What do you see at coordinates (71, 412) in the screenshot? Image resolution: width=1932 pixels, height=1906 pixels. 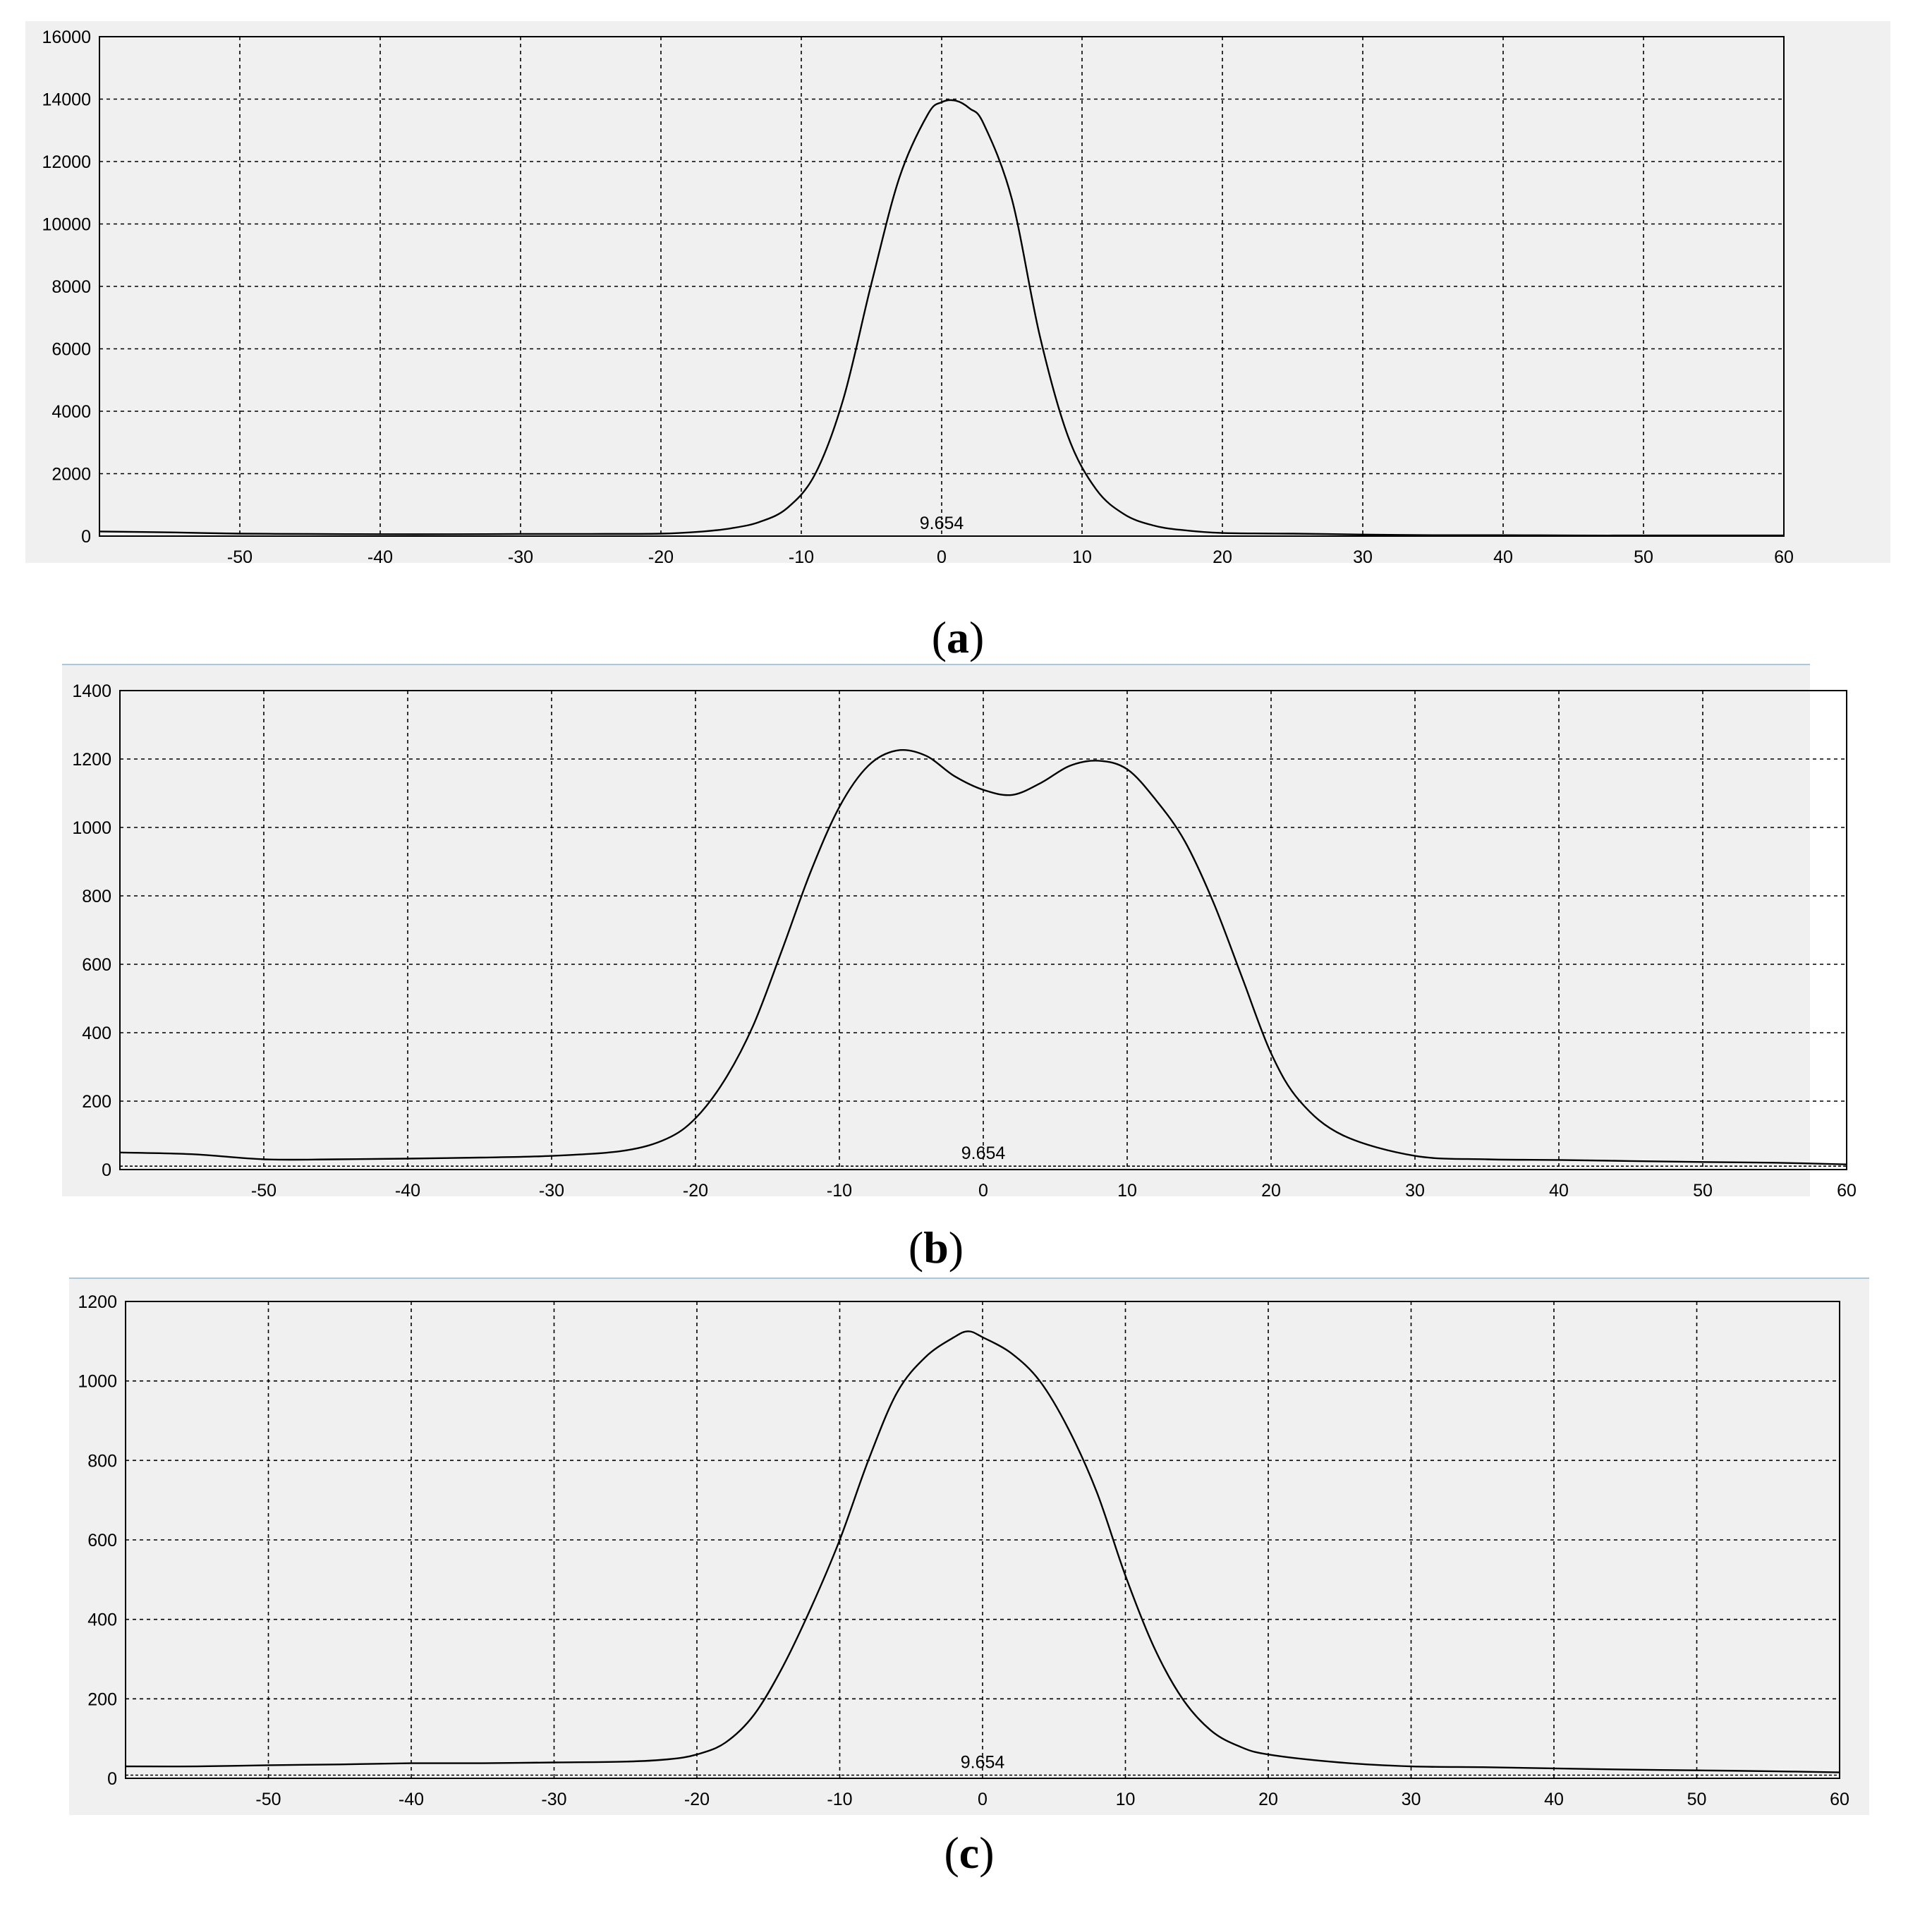 I see `y-tick-label: 4000` at bounding box center [71, 412].